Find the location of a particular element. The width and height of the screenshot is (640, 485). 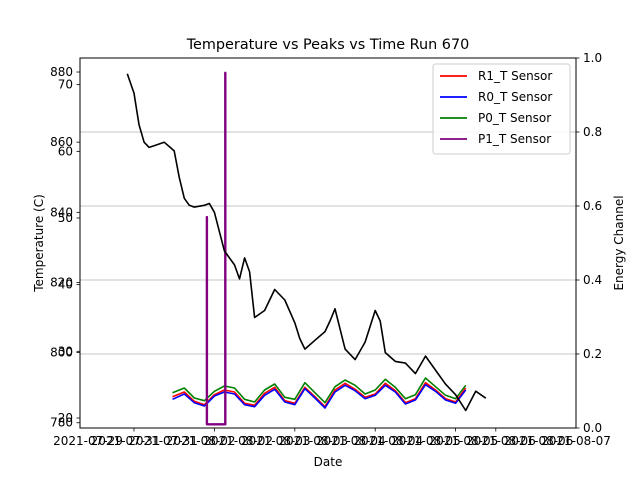

left-tick-label-temperature_outer-1: 800 is located at coordinates (61, 353).